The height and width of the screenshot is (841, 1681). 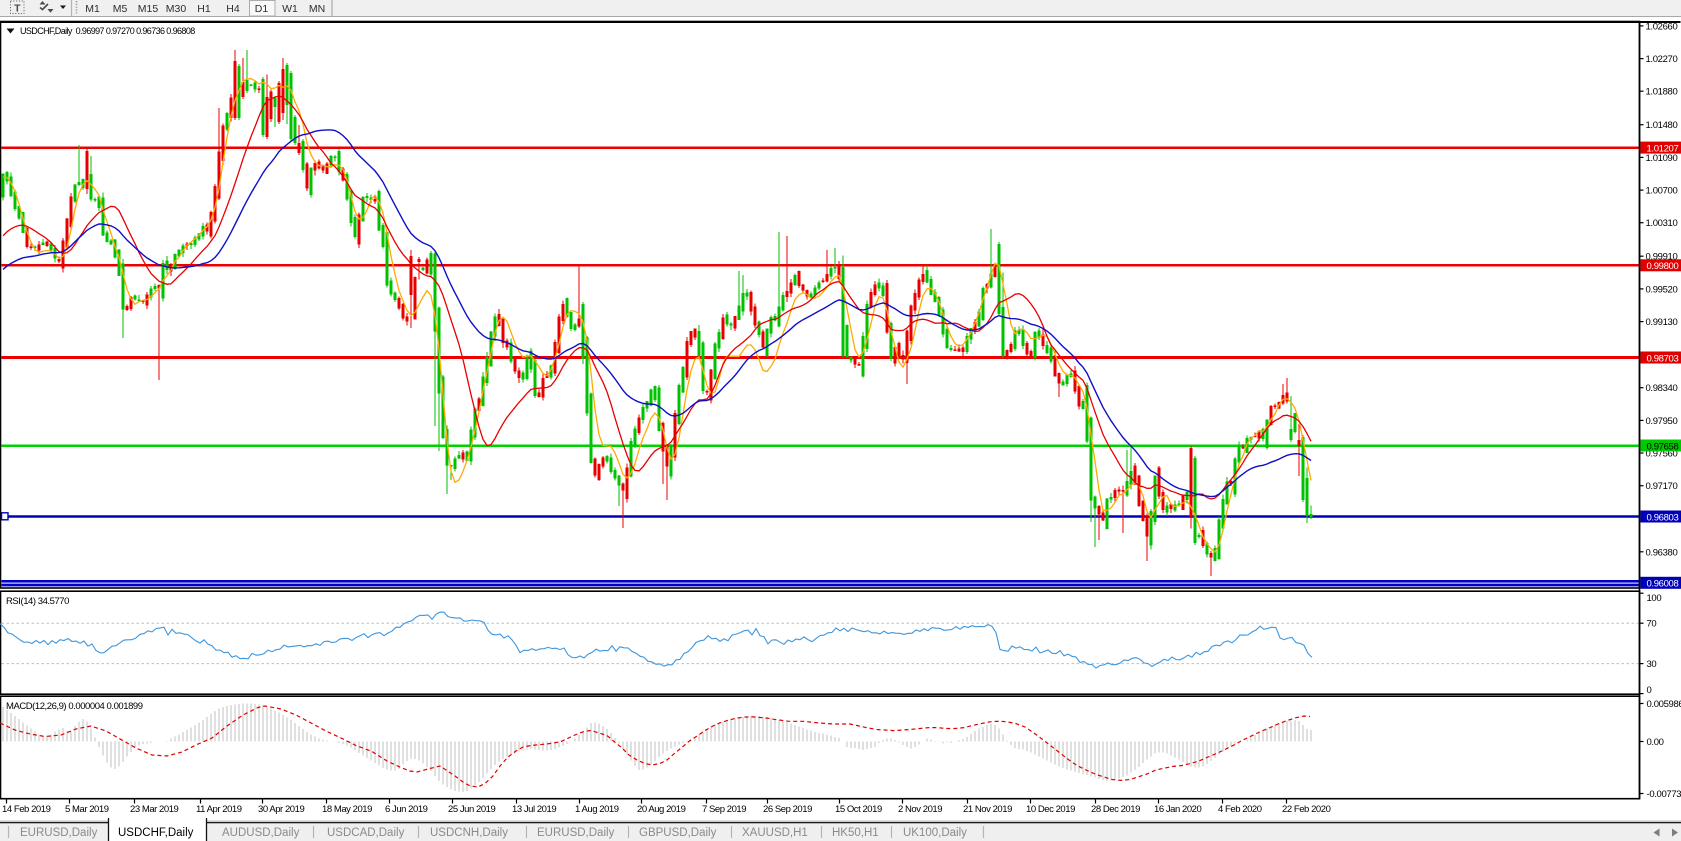 What do you see at coordinates (1664, 704) in the screenshot?
I see `svg-text: 0.005986` at bounding box center [1664, 704].